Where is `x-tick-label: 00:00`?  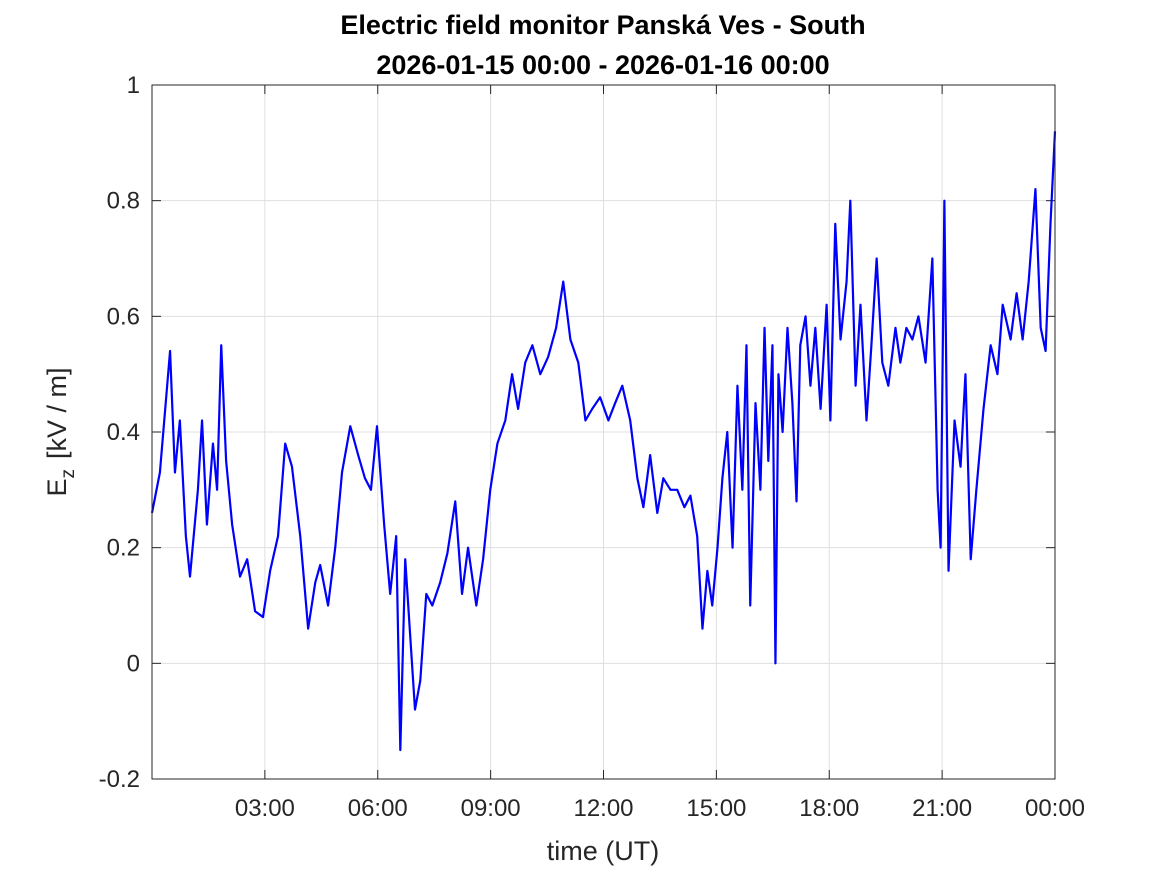 x-tick-label: 00:00 is located at coordinates (1055, 808).